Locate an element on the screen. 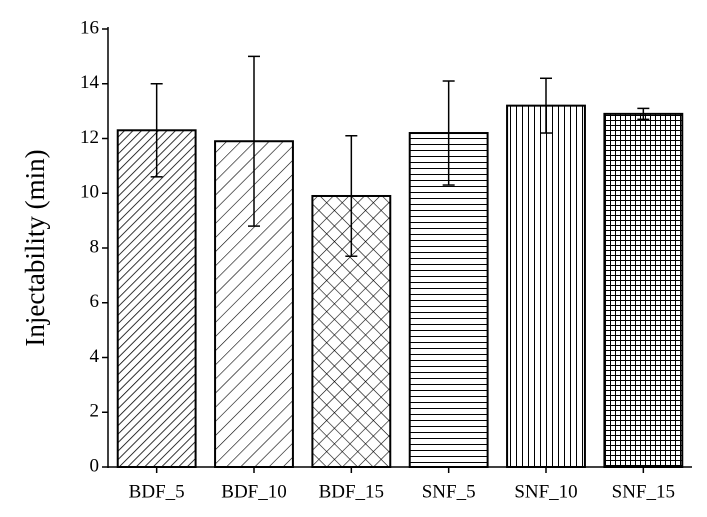 This screenshot has width=707, height=517. y-axis-label: Injectability (min) is located at coordinates (35, 247).